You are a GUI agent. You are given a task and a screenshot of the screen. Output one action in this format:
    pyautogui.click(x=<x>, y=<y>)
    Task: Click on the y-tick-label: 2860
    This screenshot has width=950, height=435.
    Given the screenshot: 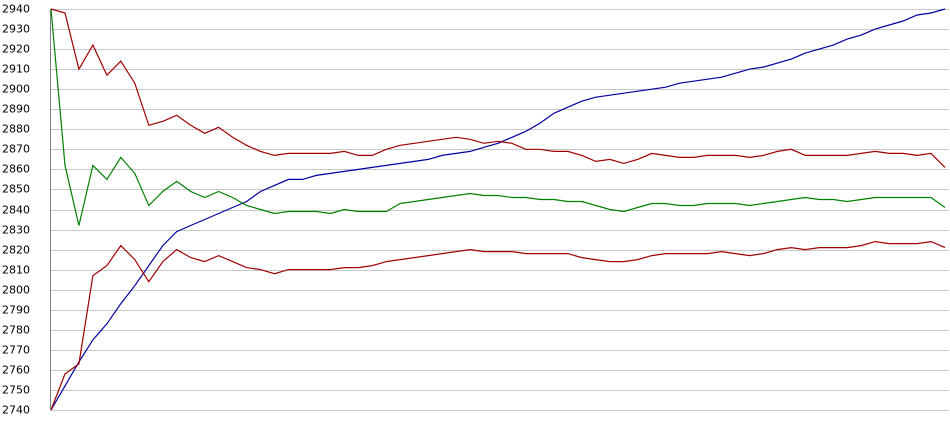 What is the action you would take?
    pyautogui.click(x=16, y=169)
    